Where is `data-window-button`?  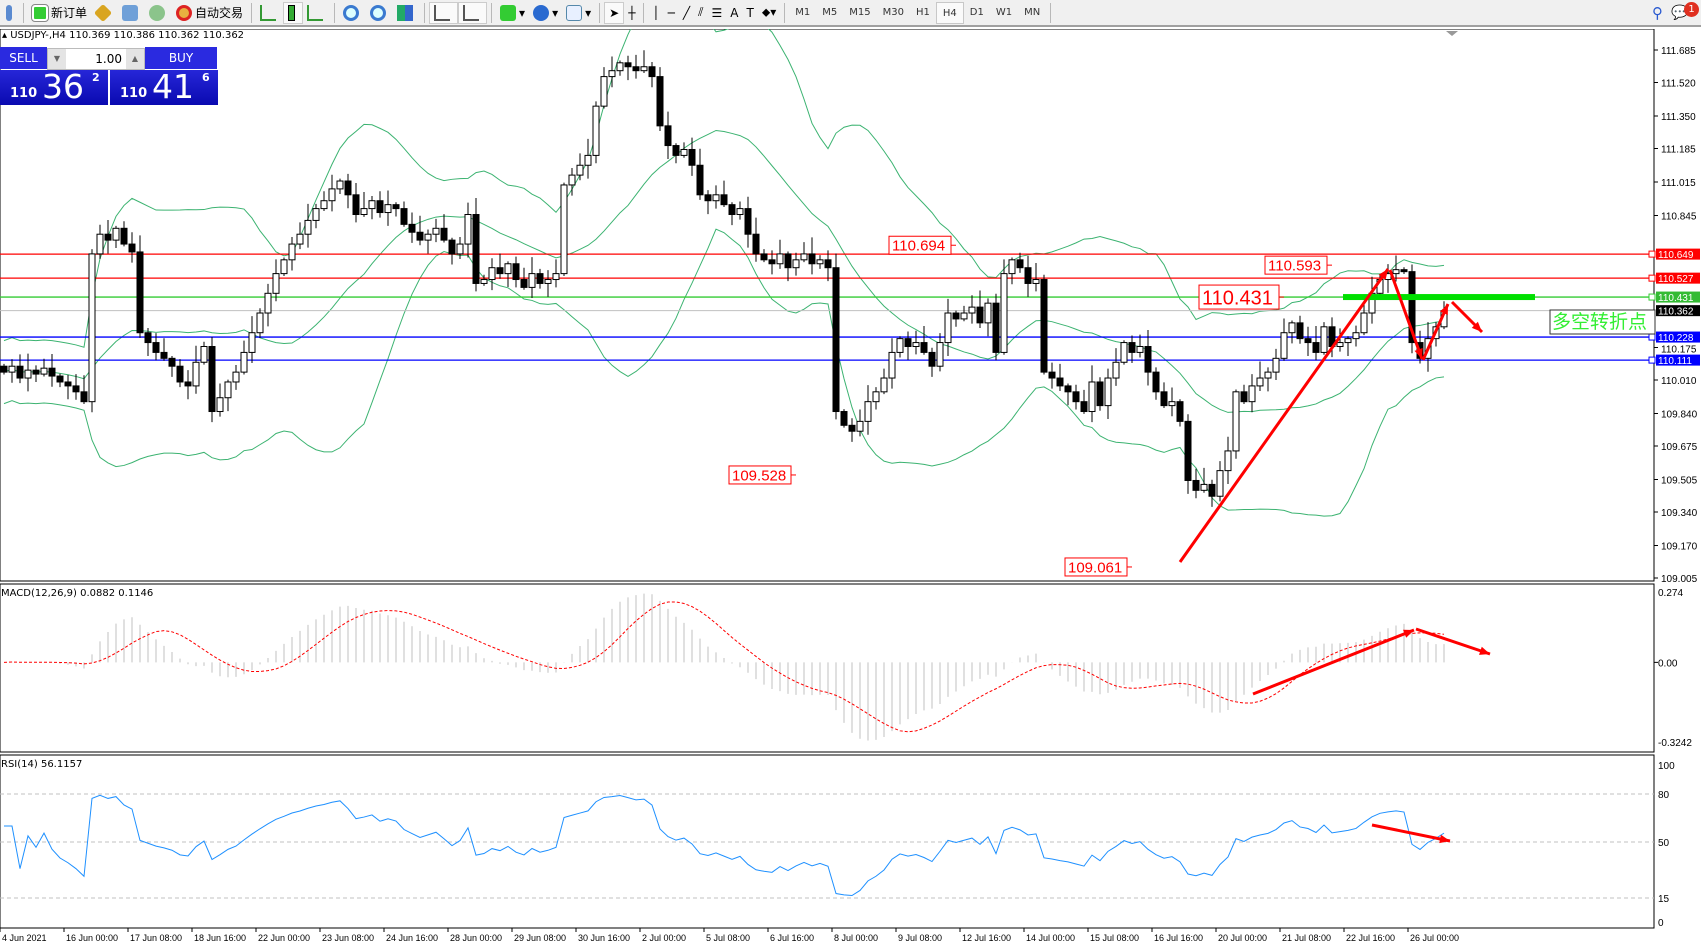 data-window-button is located at coordinates (131, 13).